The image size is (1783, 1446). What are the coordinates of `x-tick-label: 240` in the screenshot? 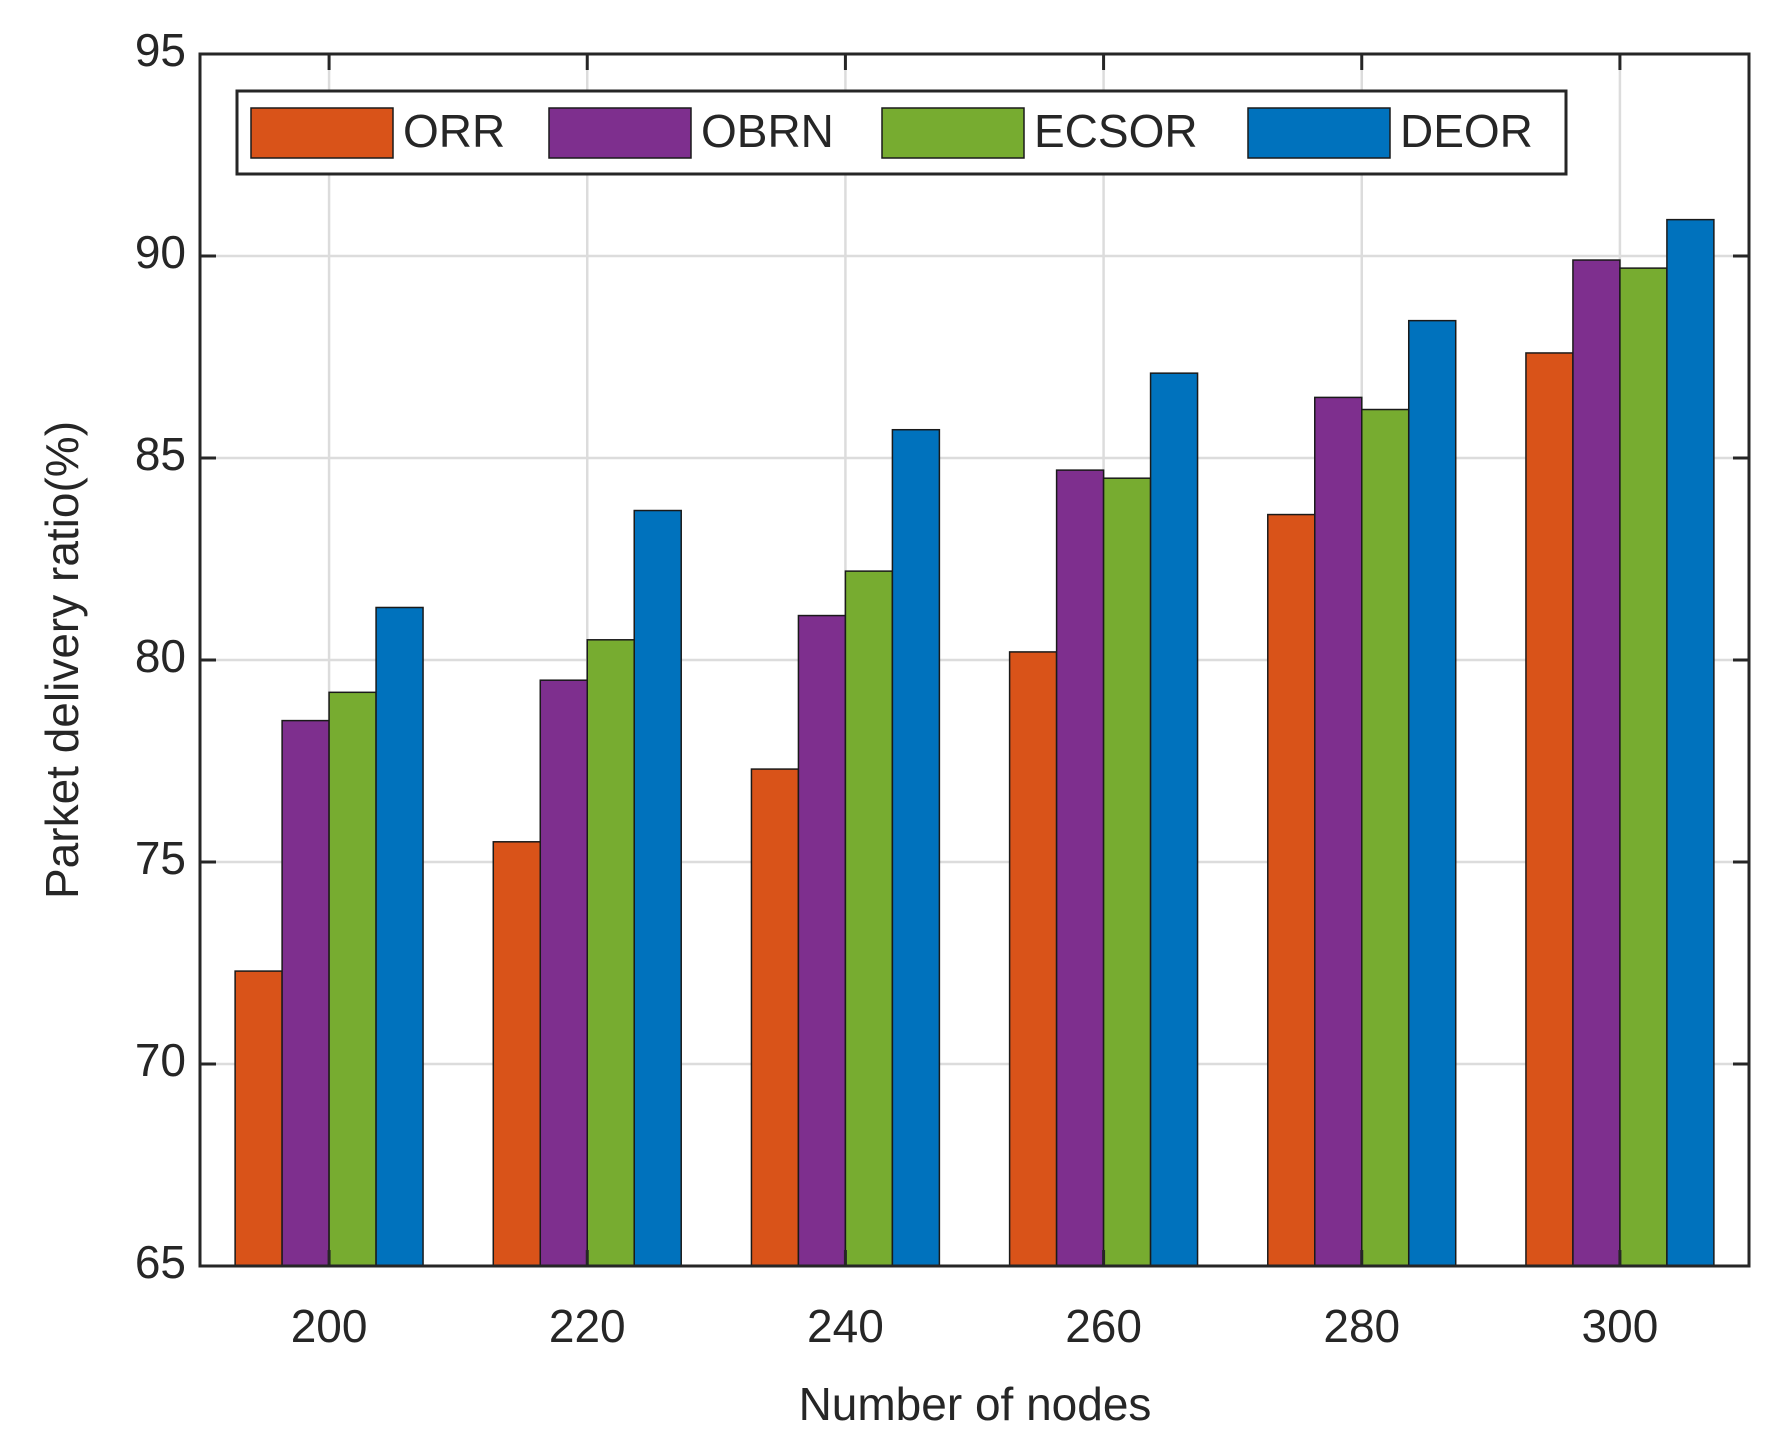 It's located at (845, 1326).